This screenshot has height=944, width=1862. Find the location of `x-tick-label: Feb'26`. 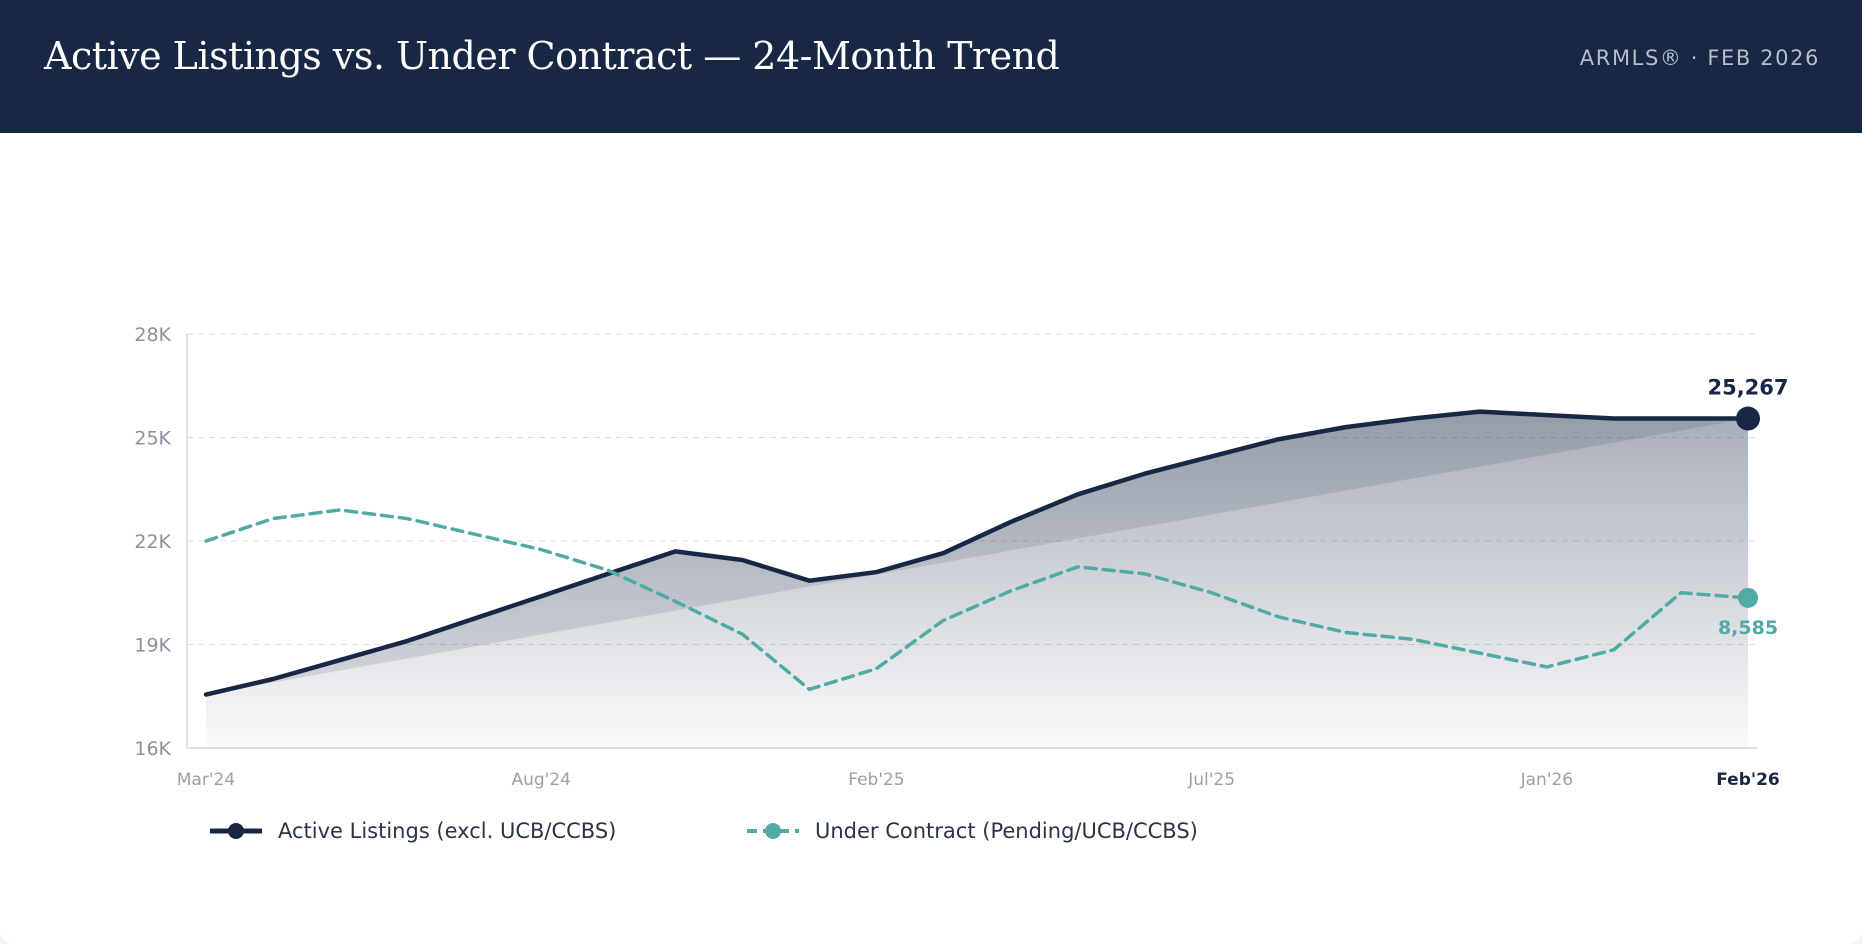

x-tick-label: Feb'26 is located at coordinates (1747, 780).